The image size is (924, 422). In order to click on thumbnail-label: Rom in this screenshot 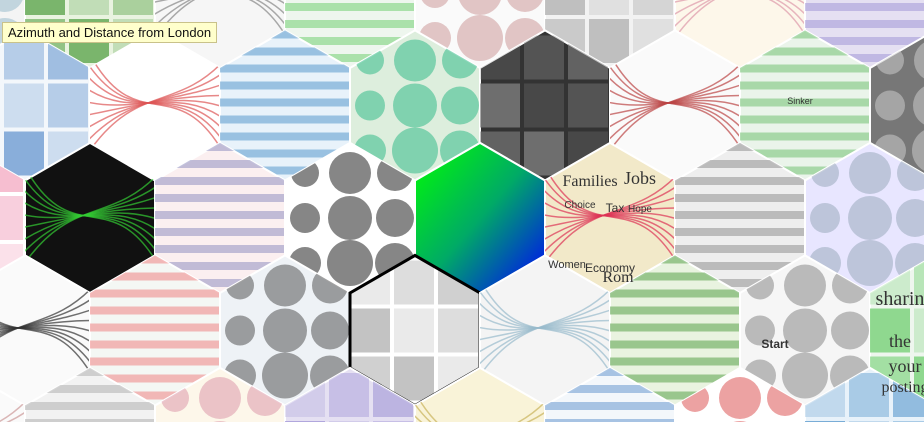, I will do `click(618, 277)`.